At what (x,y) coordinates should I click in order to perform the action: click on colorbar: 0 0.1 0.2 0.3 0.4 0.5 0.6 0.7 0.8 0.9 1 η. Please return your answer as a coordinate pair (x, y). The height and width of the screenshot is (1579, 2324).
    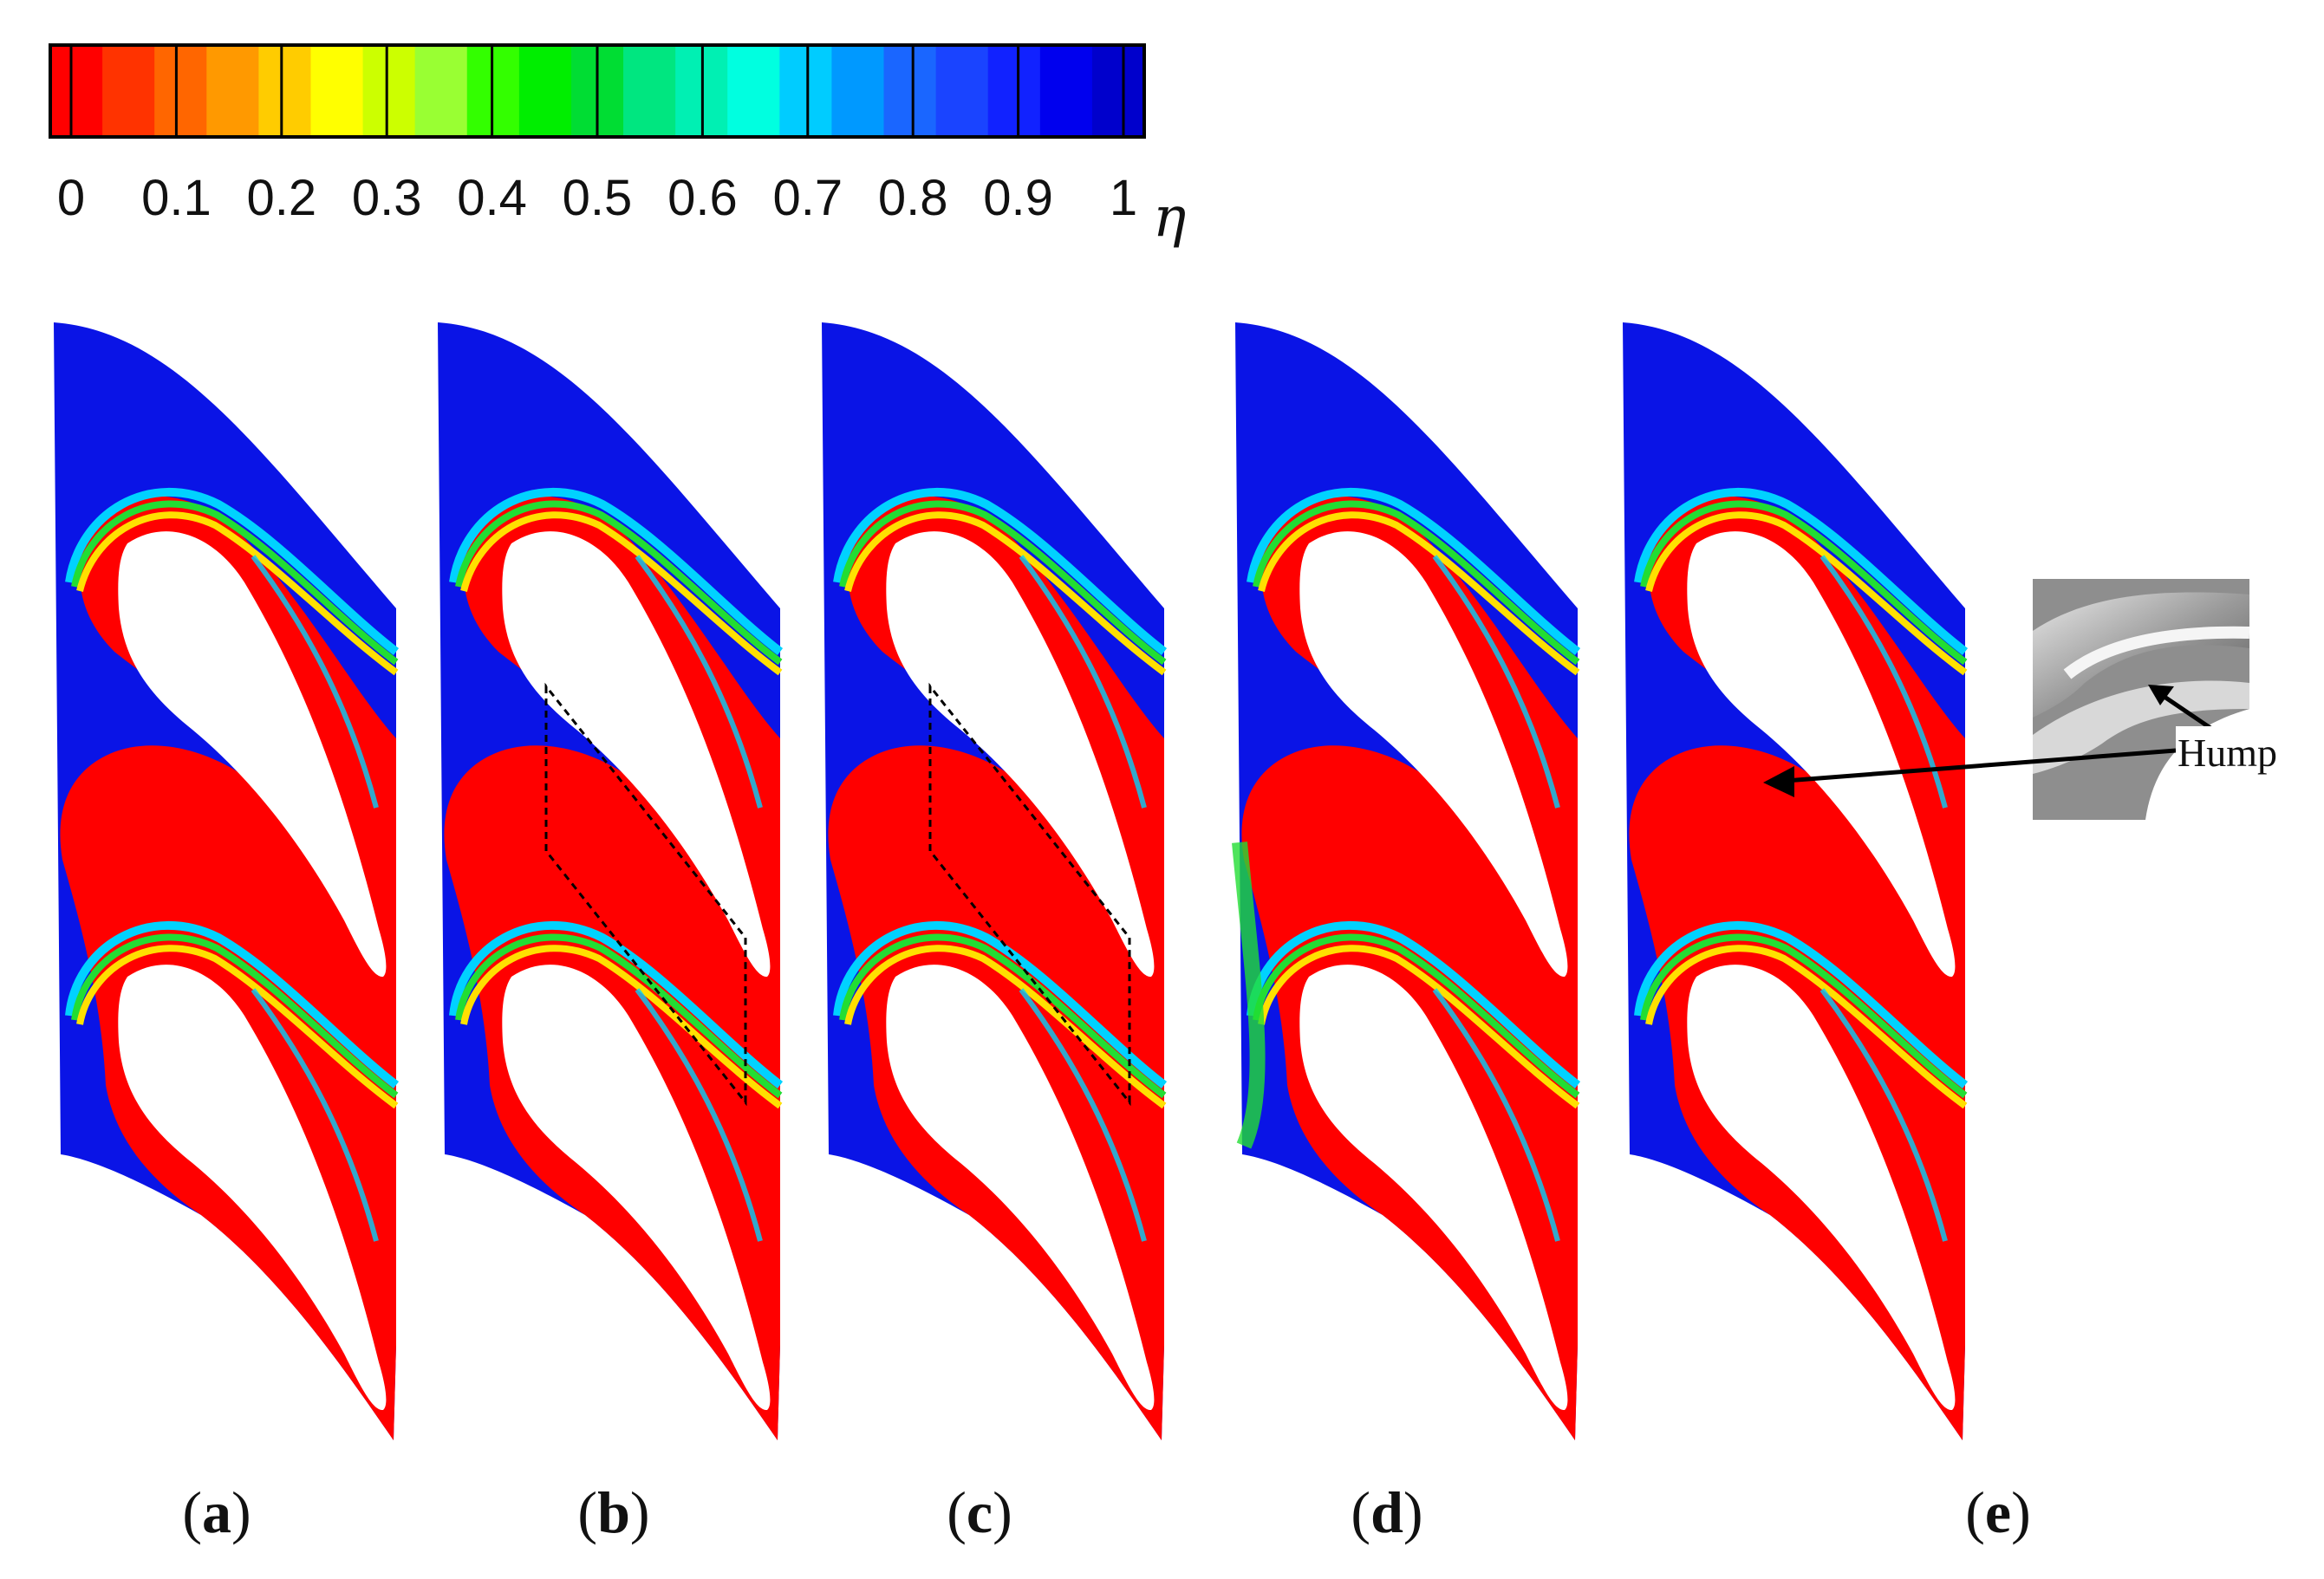
    Looking at the image, I should click on (617, 146).